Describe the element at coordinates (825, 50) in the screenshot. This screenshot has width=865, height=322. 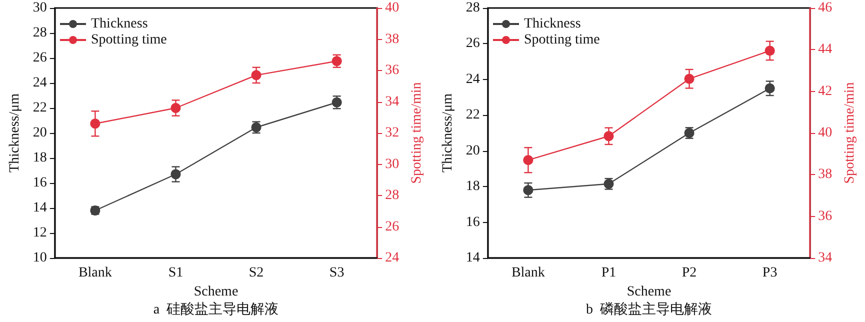
I see `y2-tick-label: 44` at that location.